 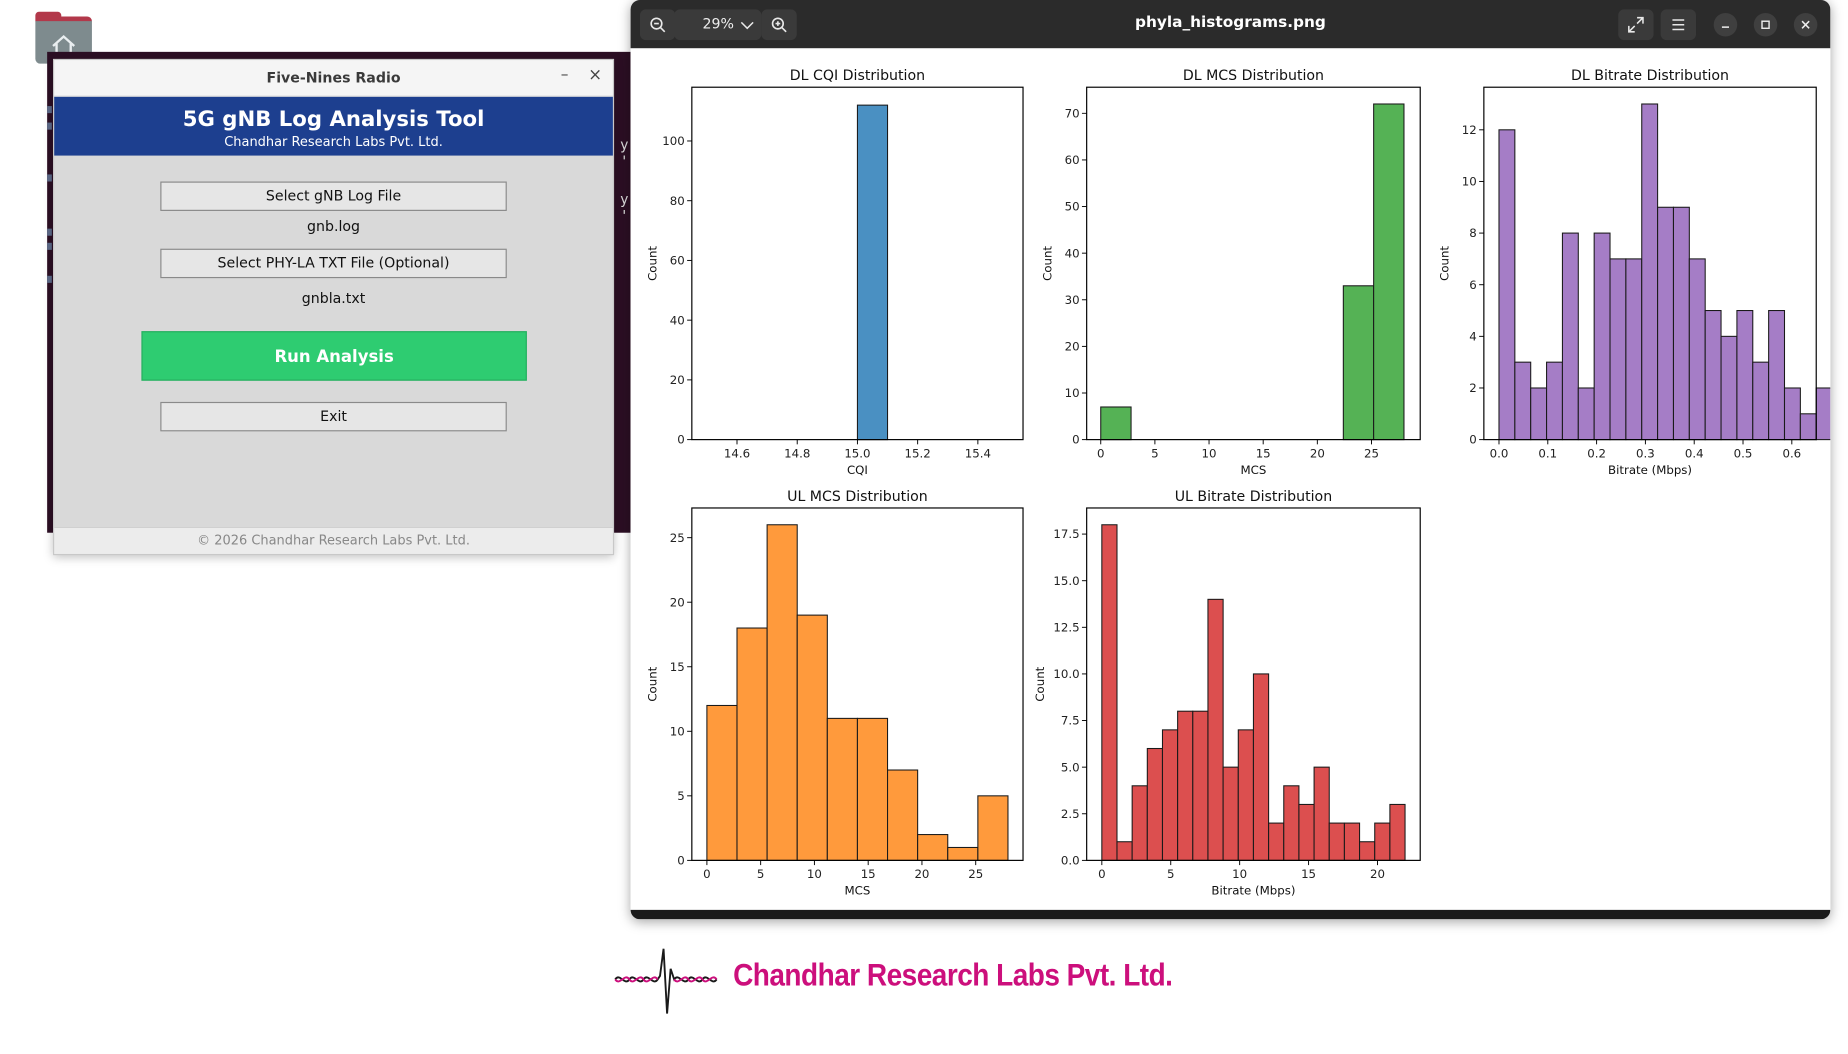 What do you see at coordinates (333, 416) in the screenshot?
I see `exit-button: Exit` at bounding box center [333, 416].